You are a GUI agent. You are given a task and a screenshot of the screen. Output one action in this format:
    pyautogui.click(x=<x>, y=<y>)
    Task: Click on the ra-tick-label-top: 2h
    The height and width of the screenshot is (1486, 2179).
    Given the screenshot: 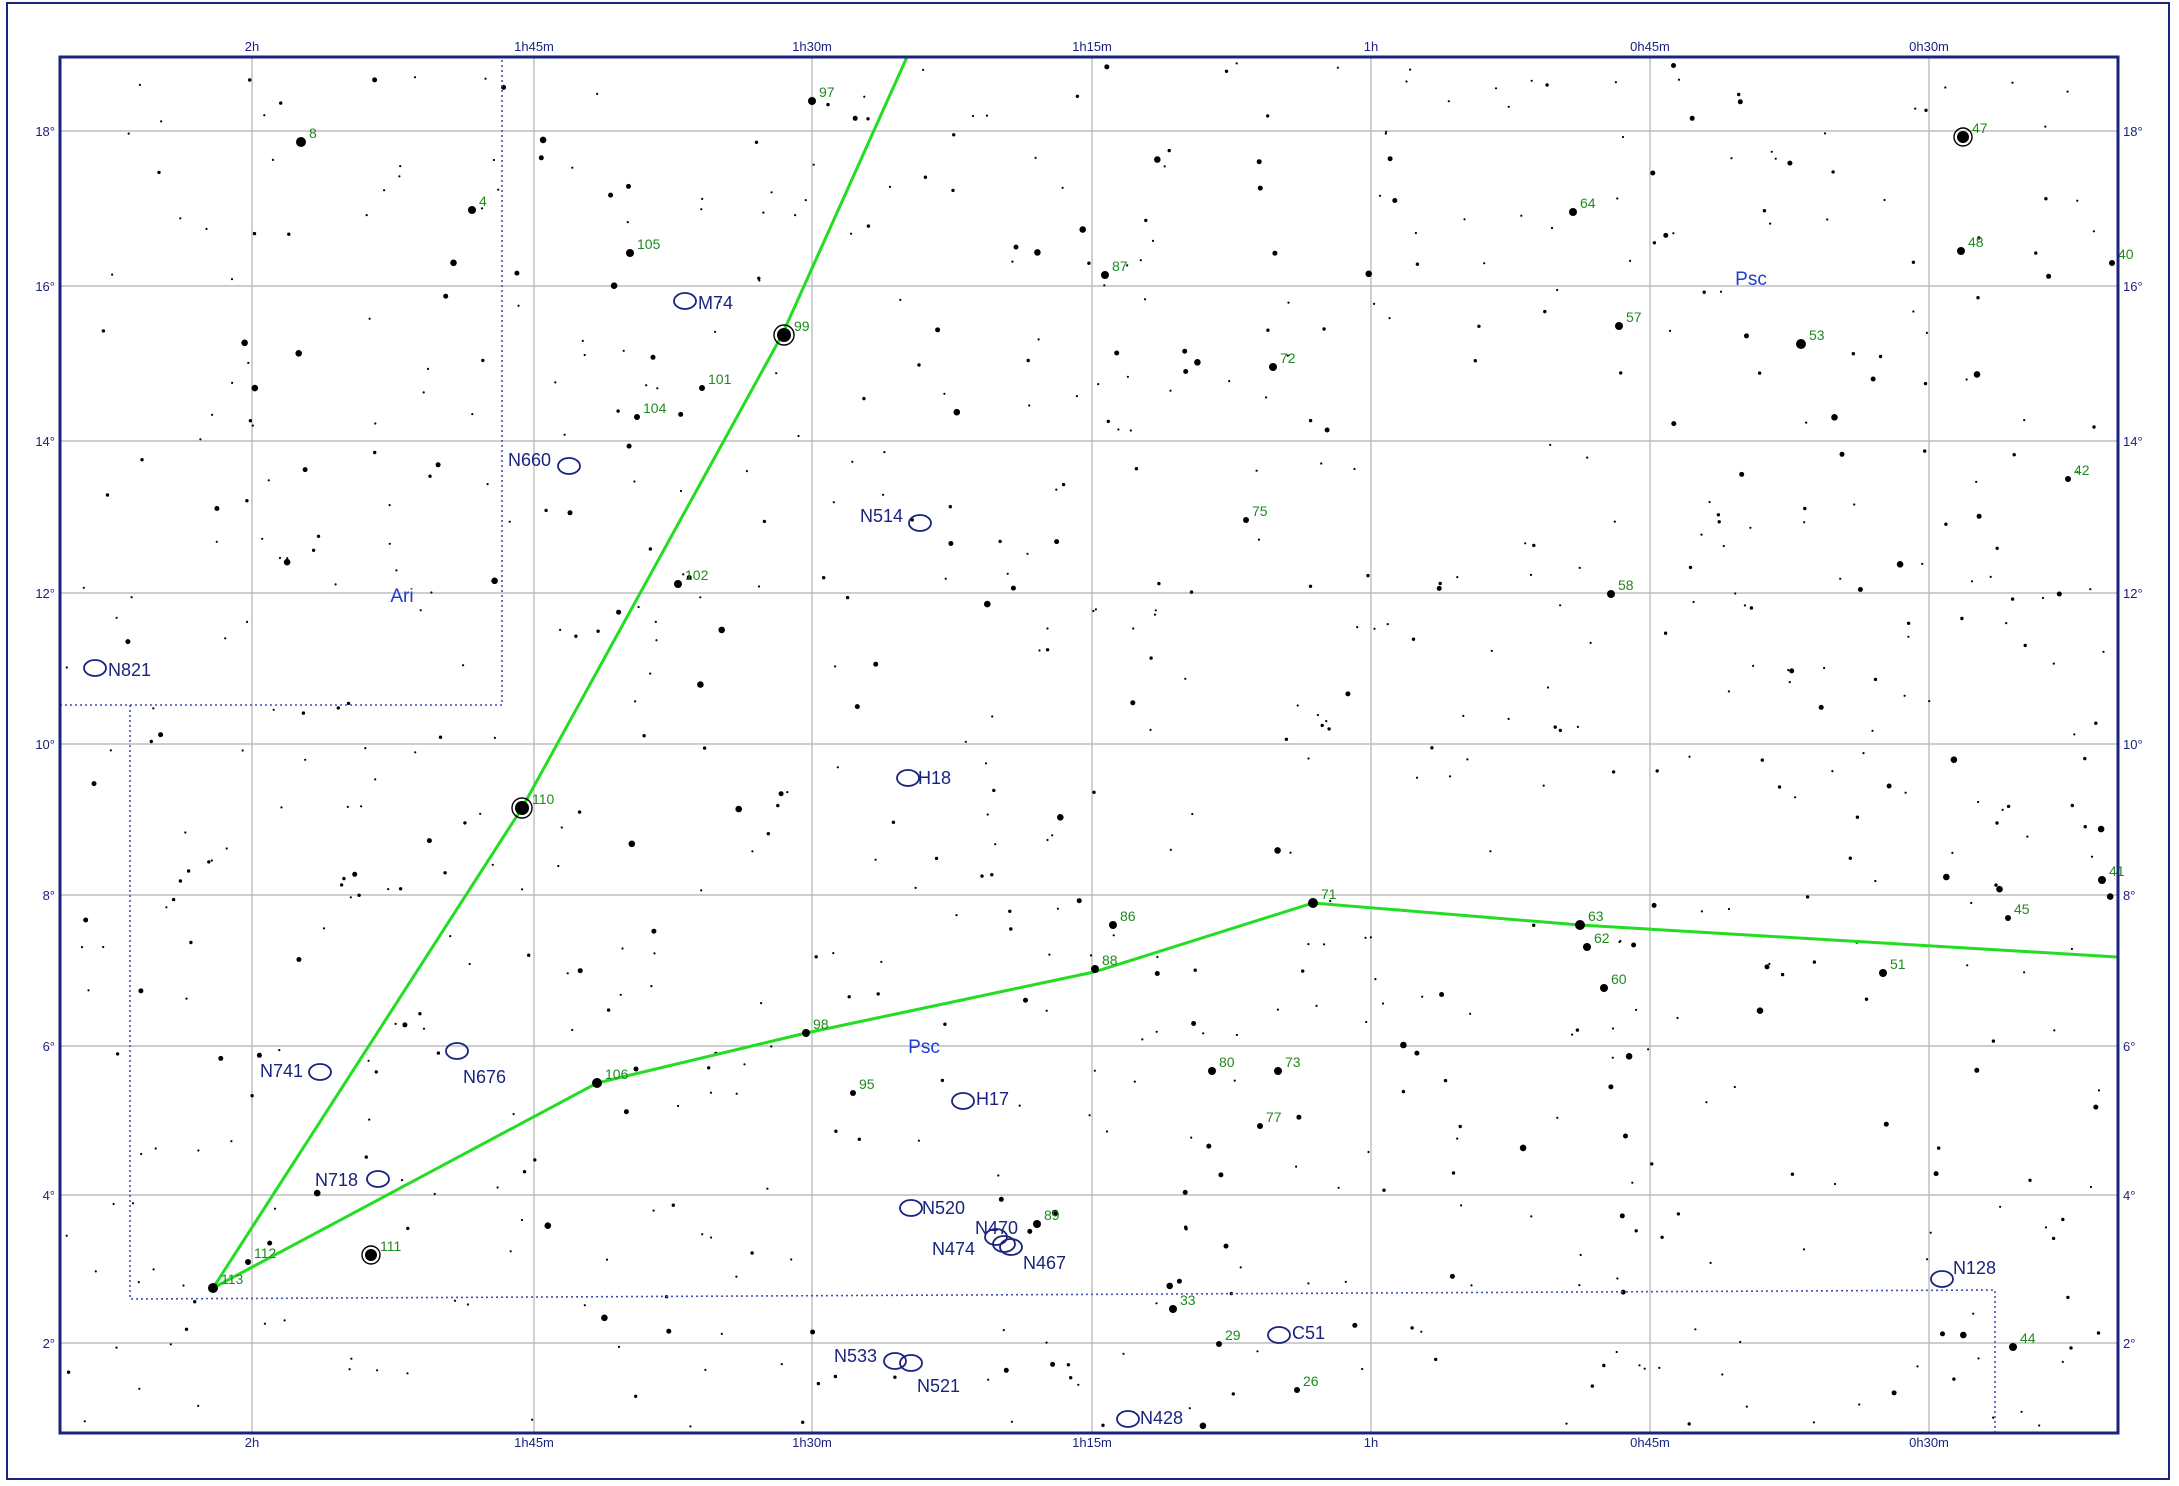 What is the action you would take?
    pyautogui.click(x=252, y=46)
    